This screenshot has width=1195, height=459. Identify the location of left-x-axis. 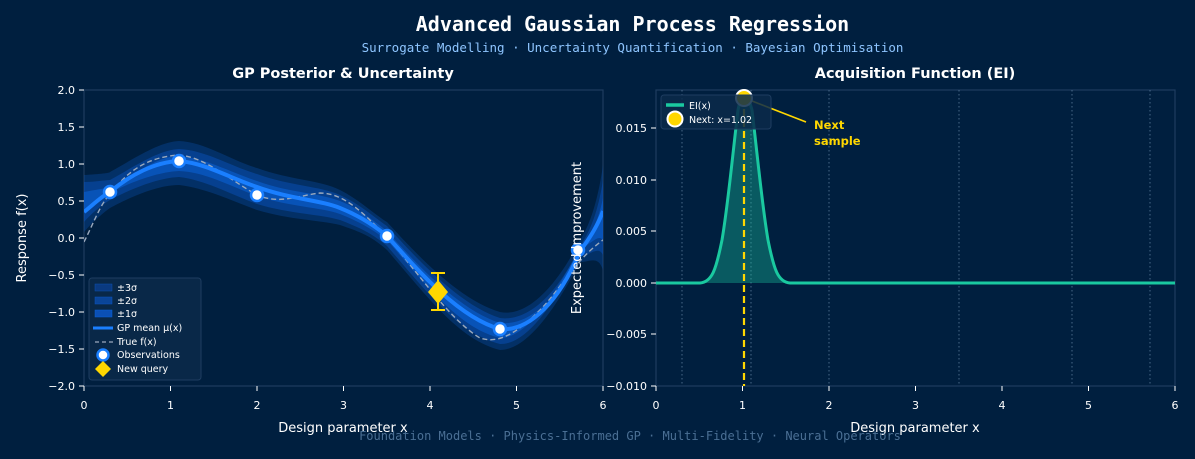
(343, 388).